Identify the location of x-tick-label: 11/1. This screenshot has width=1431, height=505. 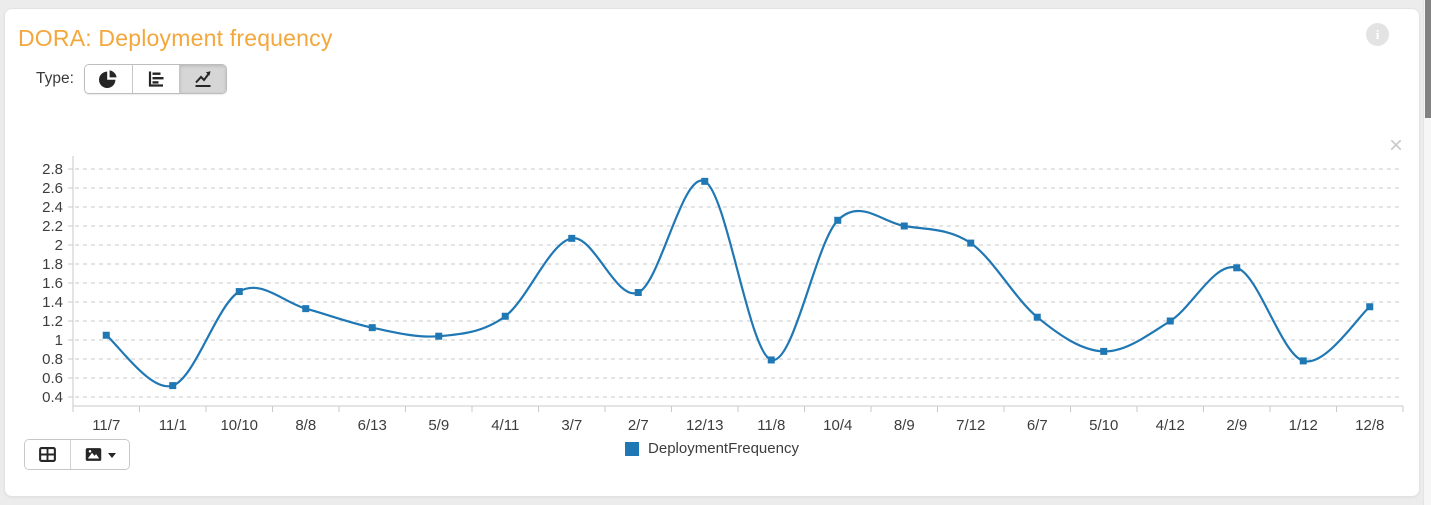
(173, 425).